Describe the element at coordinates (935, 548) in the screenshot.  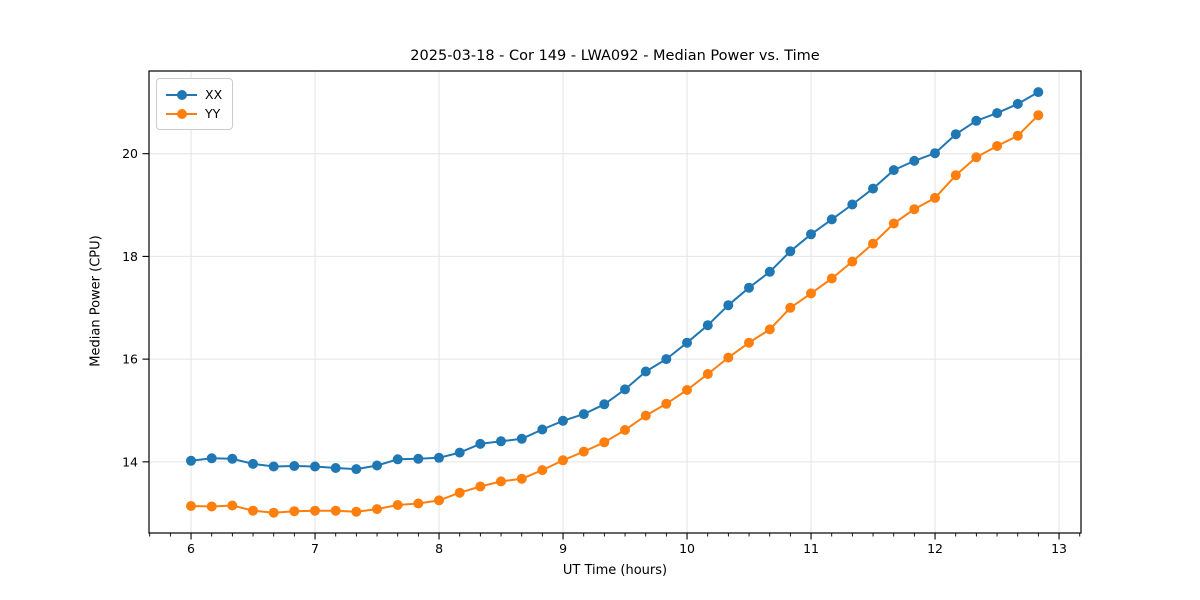
I see `x-tick-label: 12` at that location.